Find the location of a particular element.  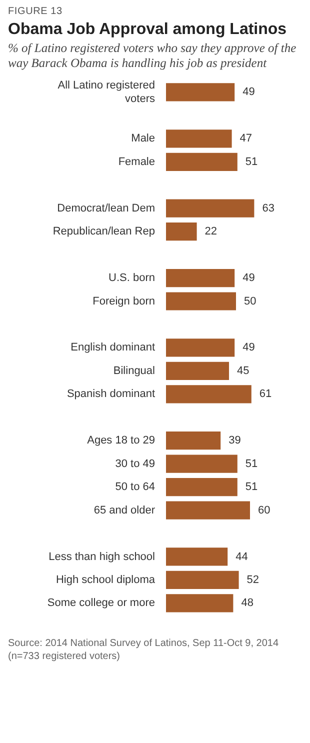

data-label: 63 is located at coordinates (268, 208).